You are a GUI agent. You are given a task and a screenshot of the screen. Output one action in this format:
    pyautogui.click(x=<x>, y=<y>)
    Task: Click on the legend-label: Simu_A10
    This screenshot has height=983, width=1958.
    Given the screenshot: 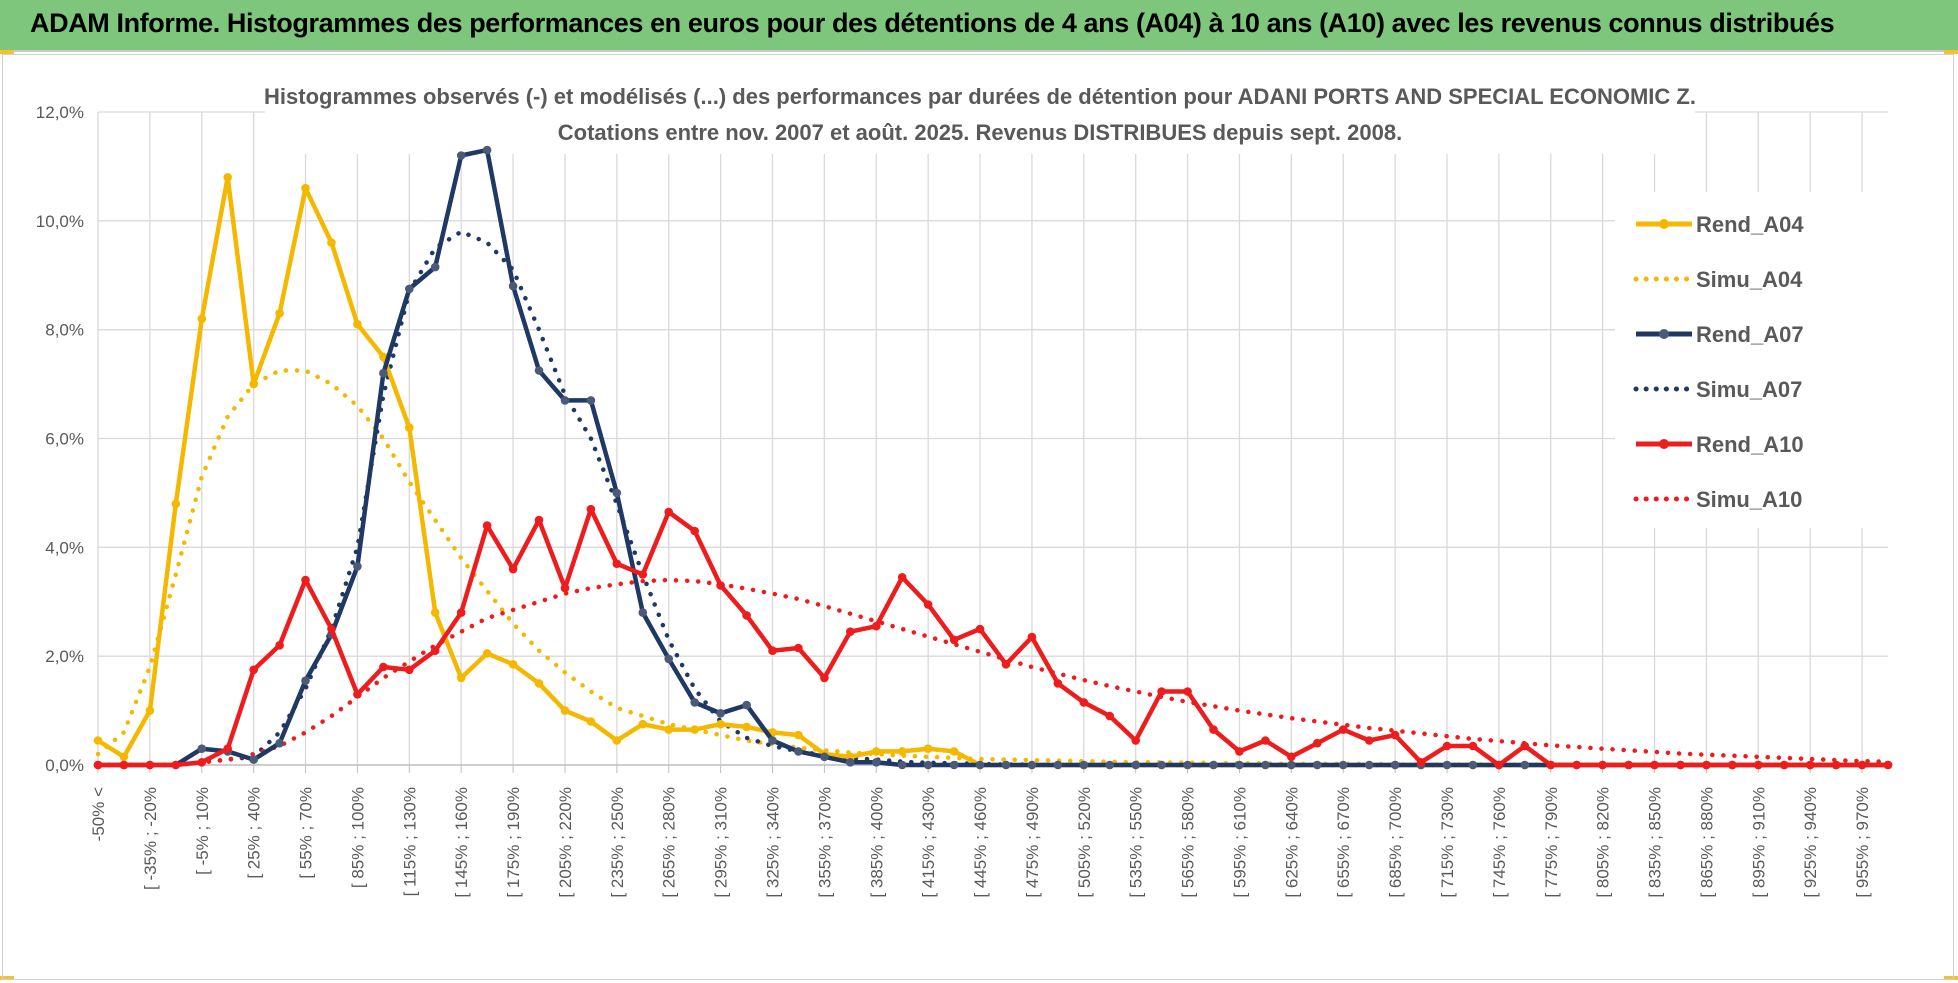 What is the action you would take?
    pyautogui.click(x=1749, y=499)
    